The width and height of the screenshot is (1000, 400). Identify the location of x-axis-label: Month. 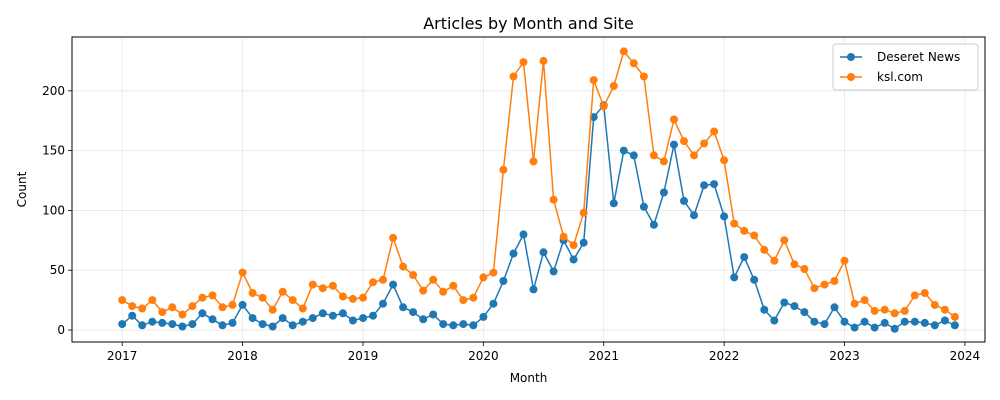
(529, 378).